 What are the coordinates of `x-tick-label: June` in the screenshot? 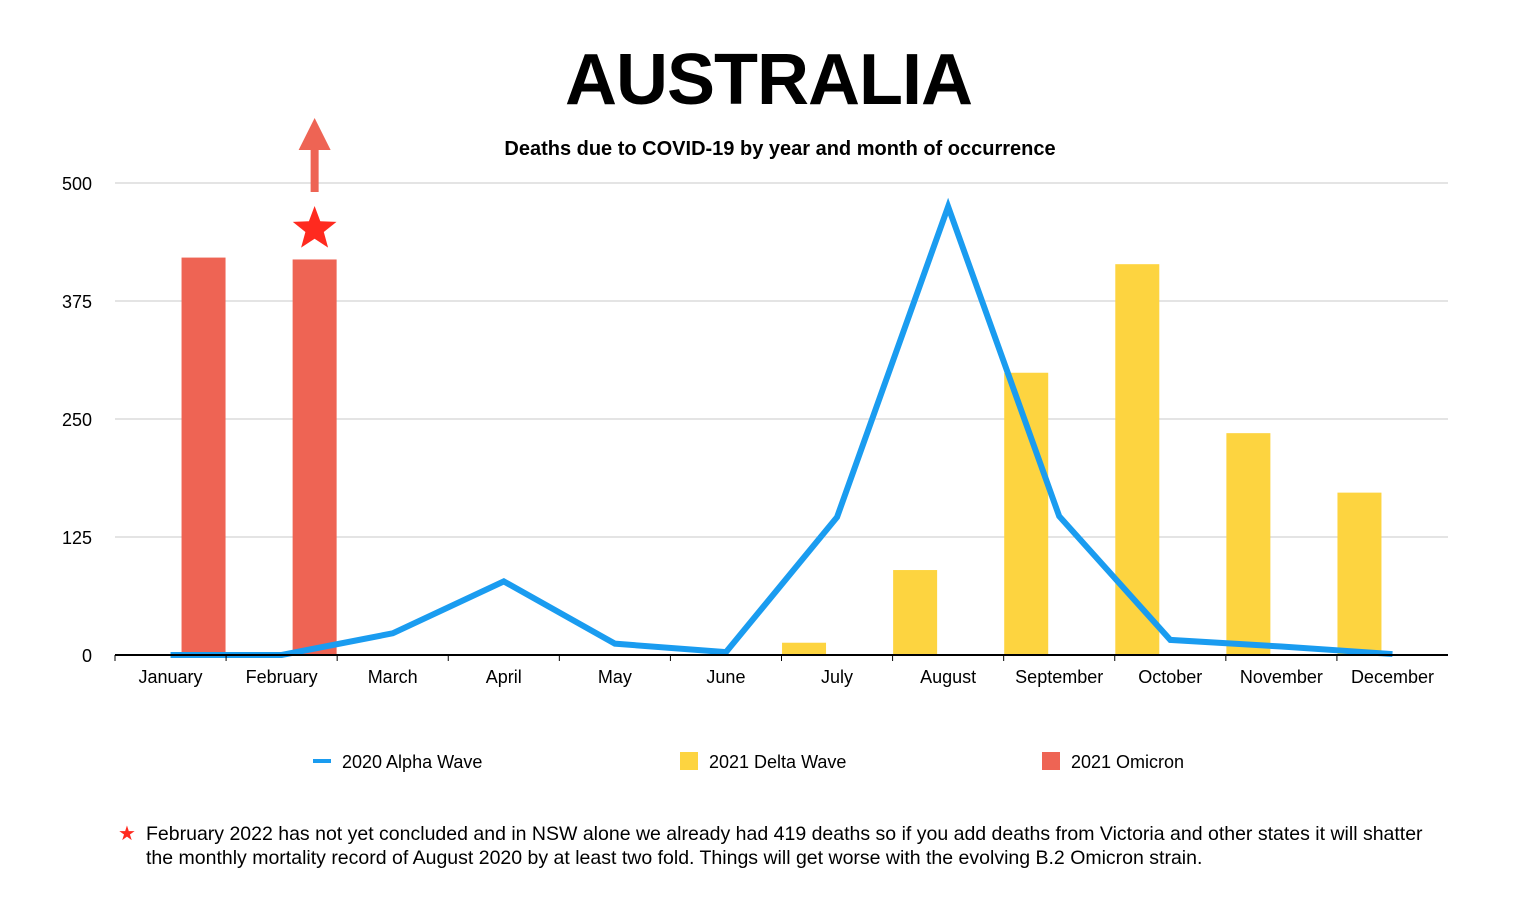 It's located at (725, 677).